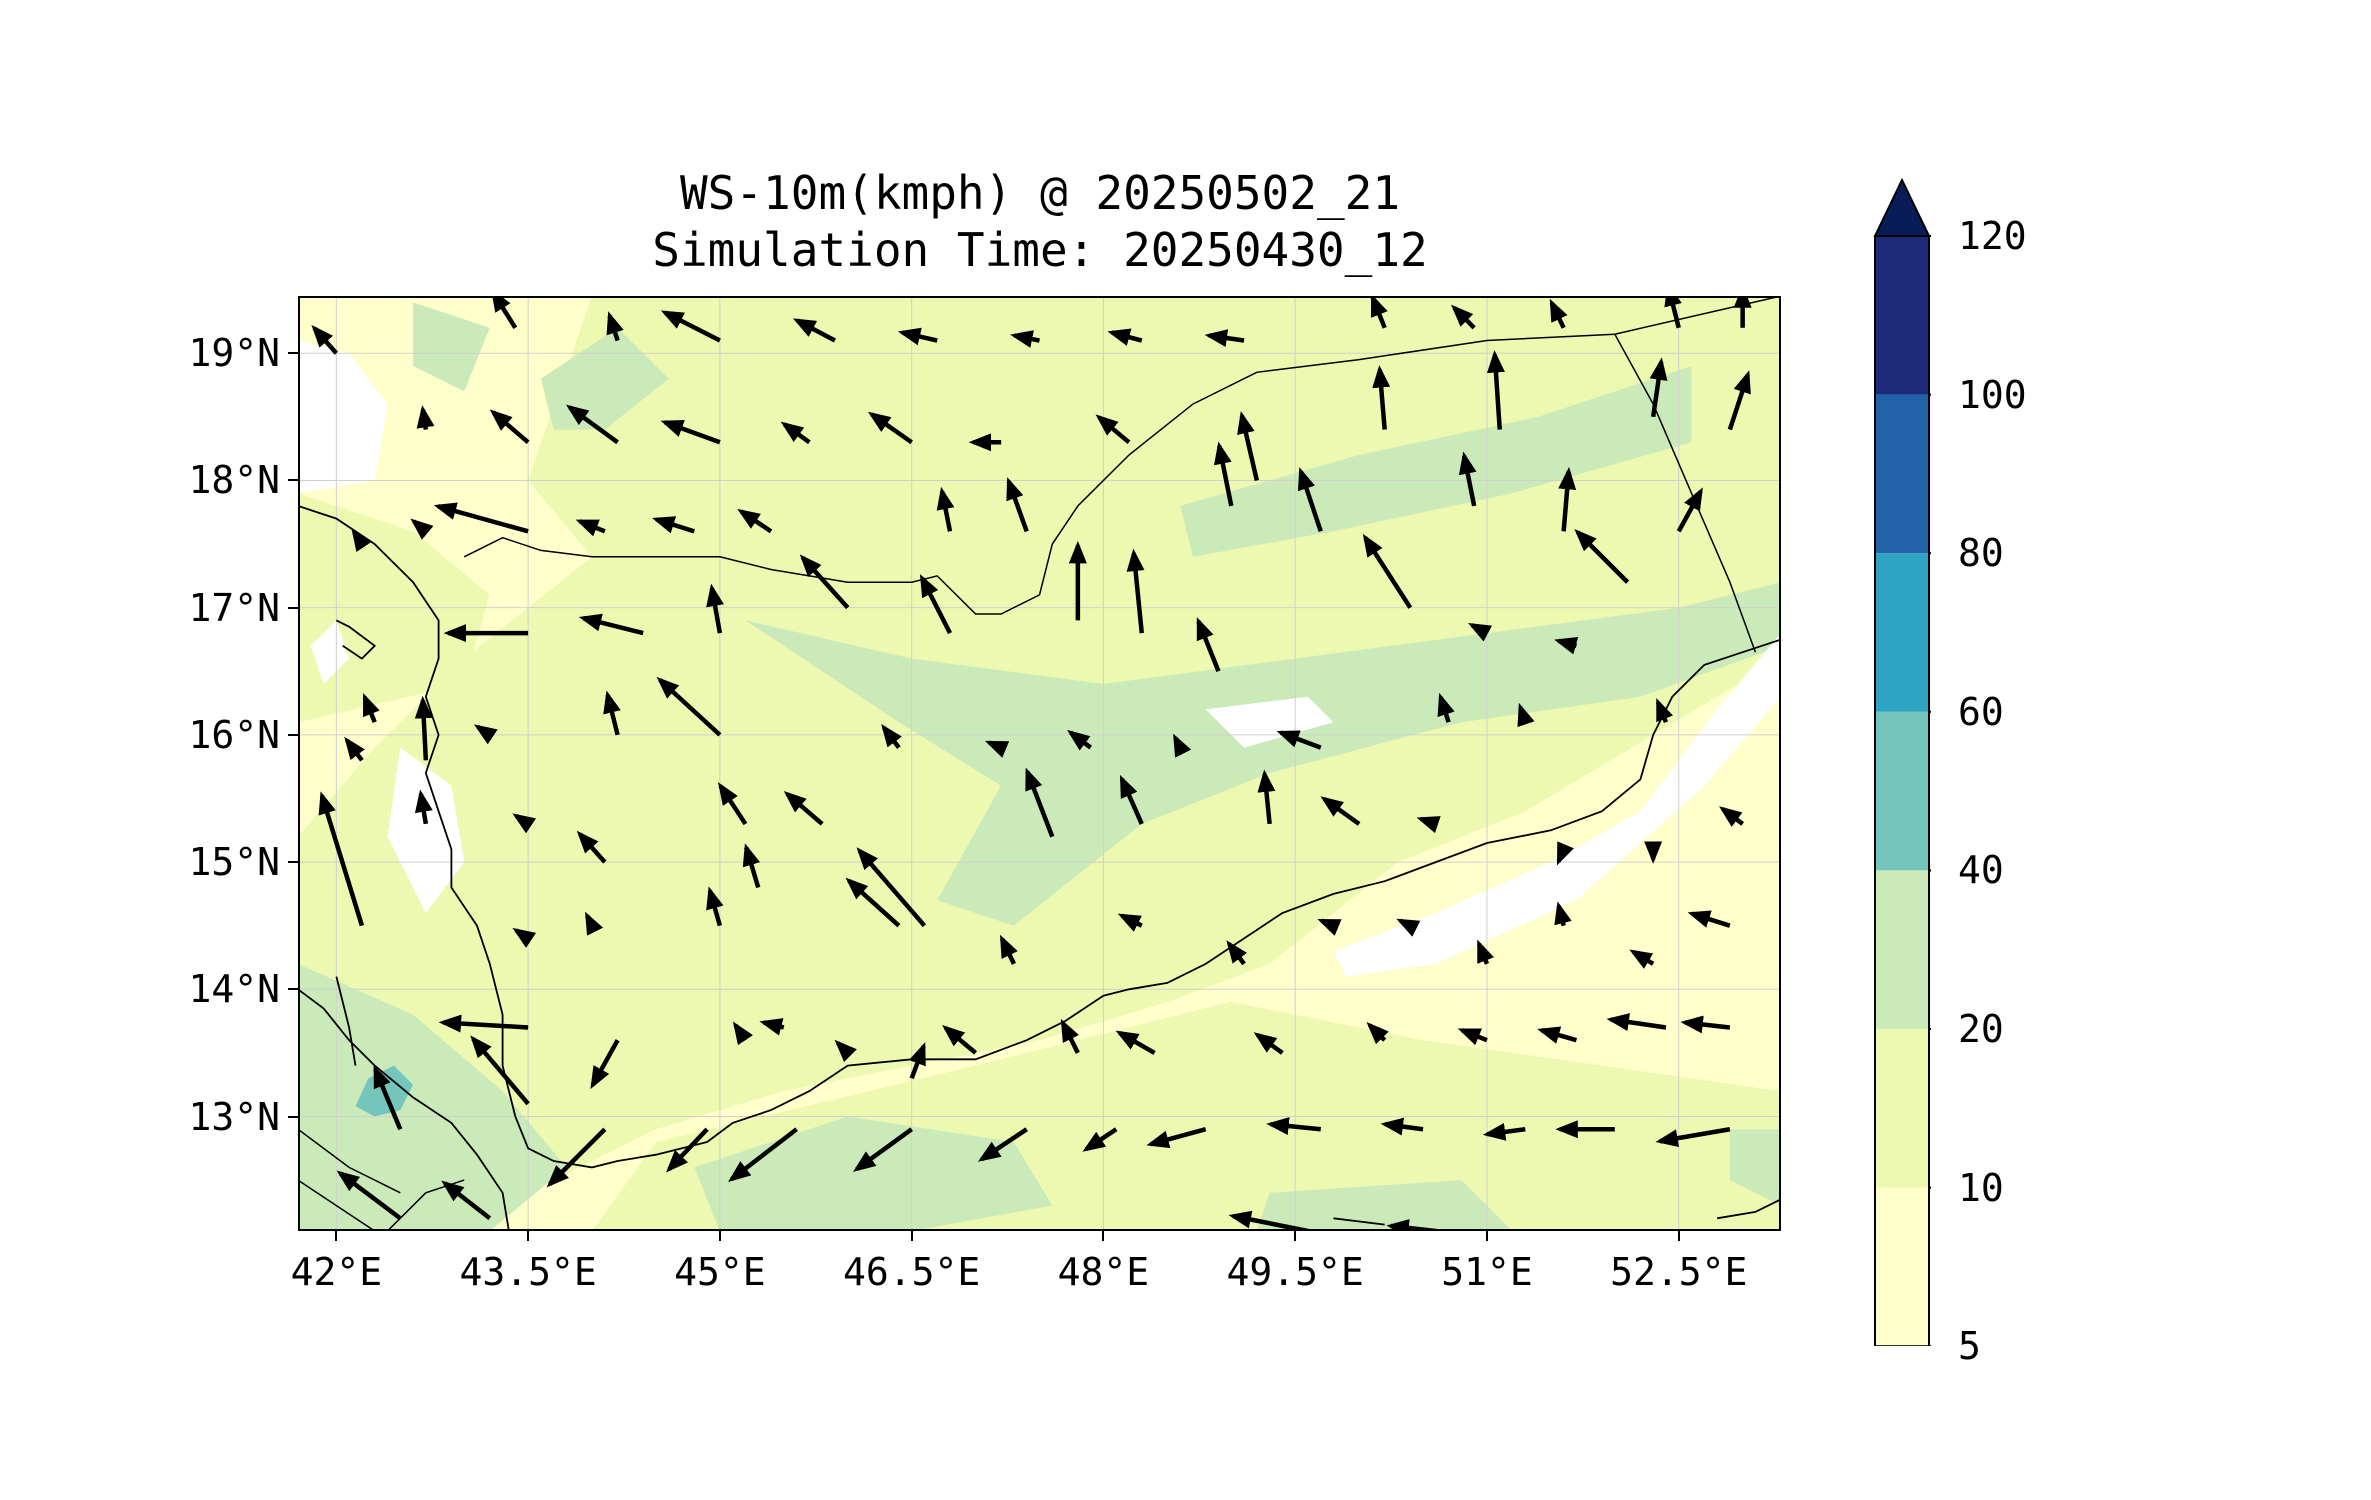 This screenshot has height=1500, width=2371. Describe the element at coordinates (1981, 553) in the screenshot. I see `colorbar-tick-label: 80` at that location.